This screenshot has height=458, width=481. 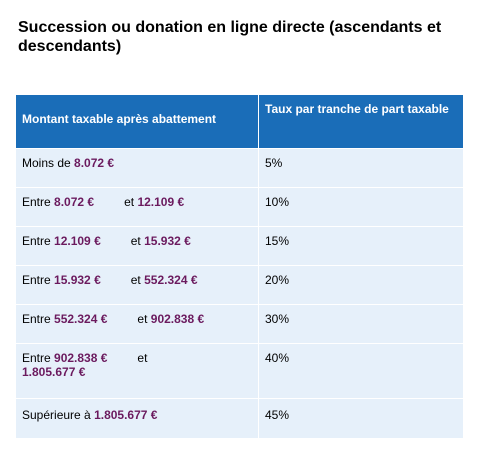 I want to click on rate-cell: 15%, so click(x=361, y=246).